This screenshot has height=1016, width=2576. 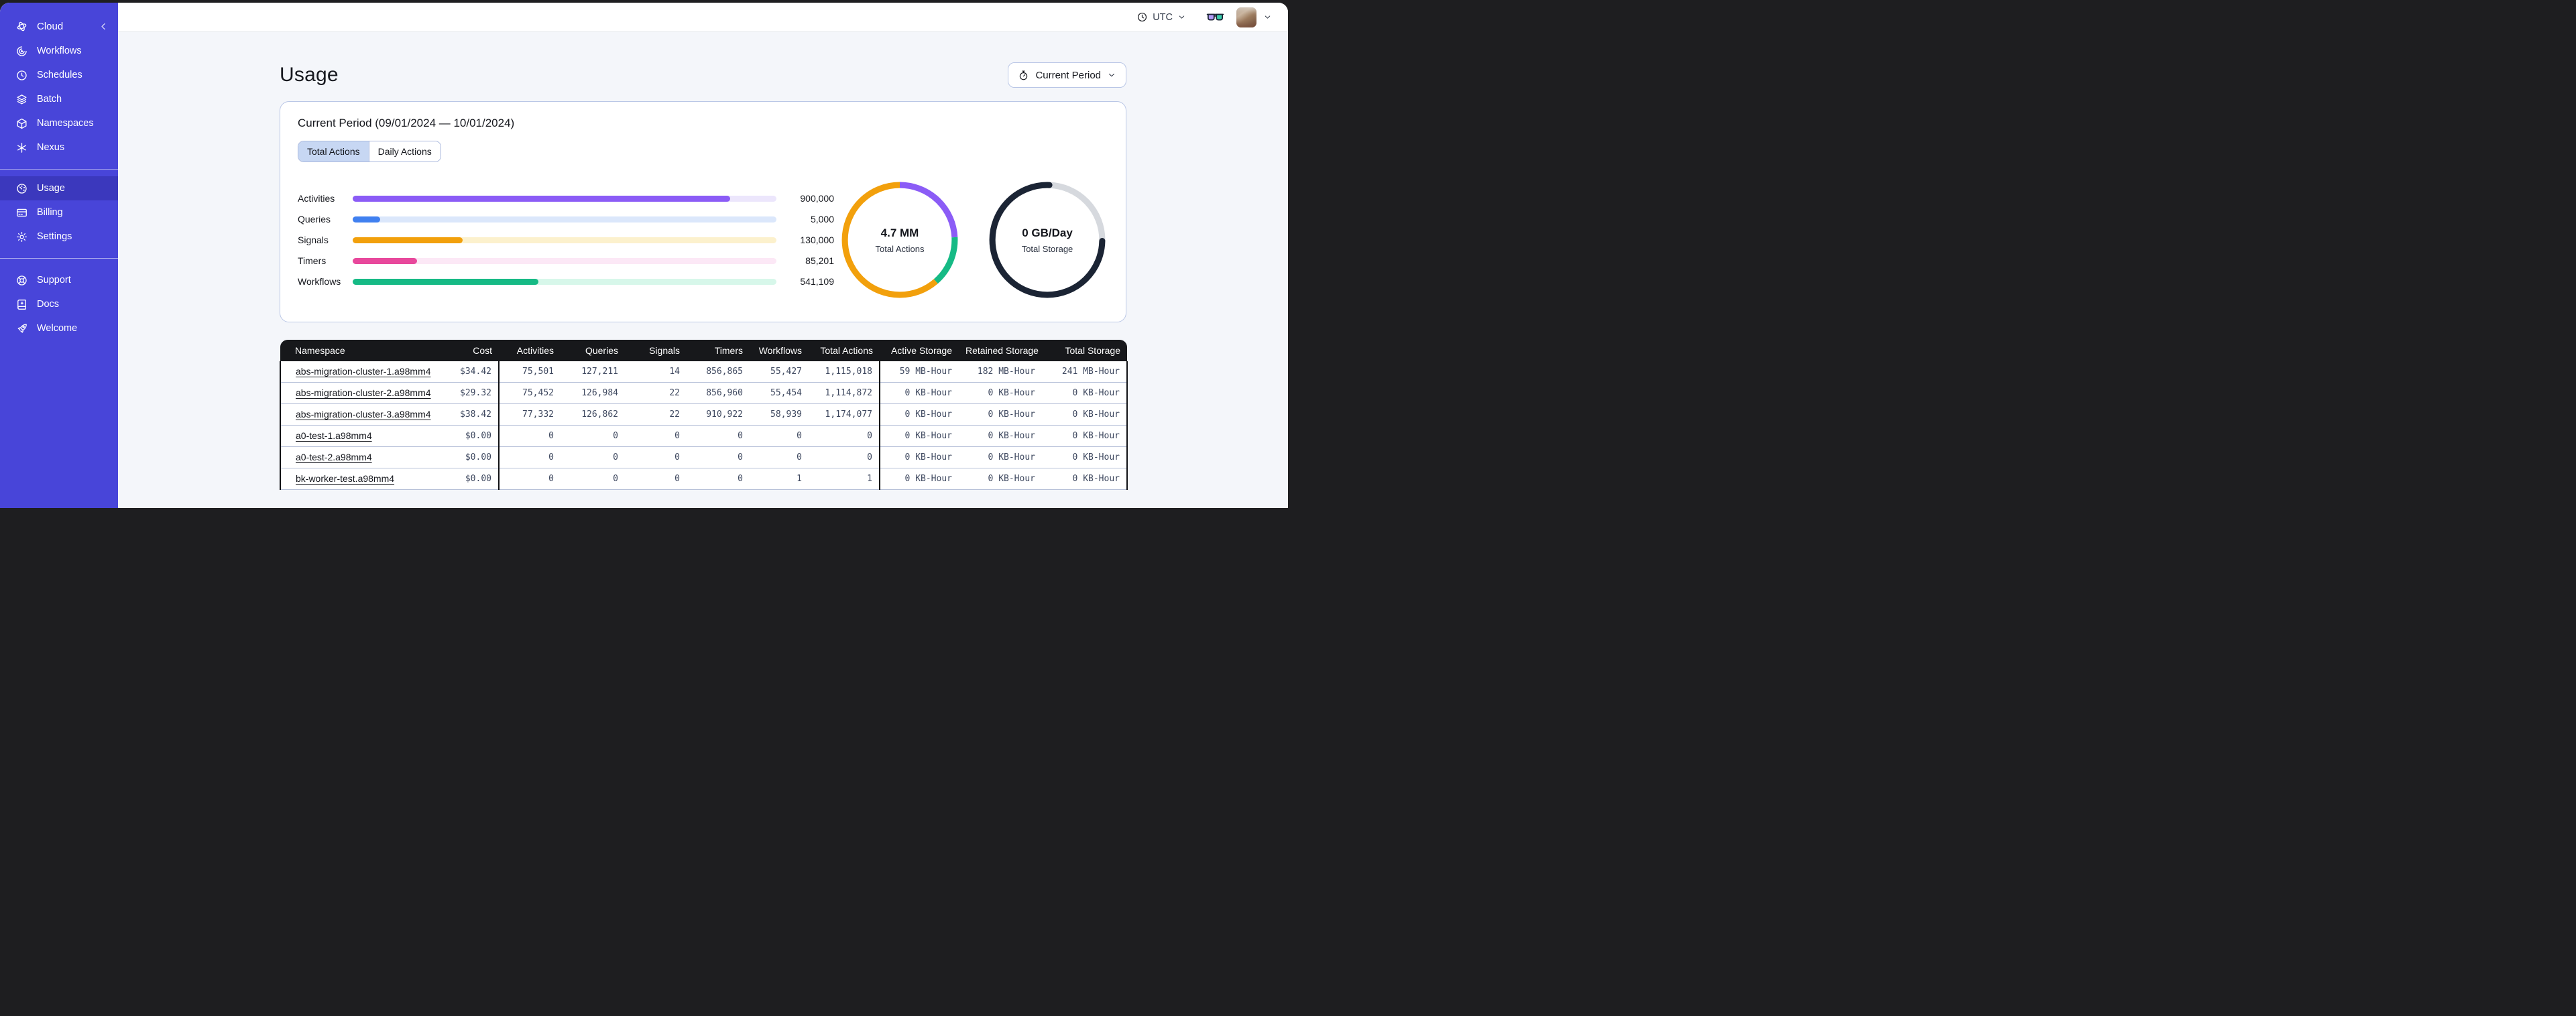 What do you see at coordinates (718, 372) in the screenshot?
I see `cell-timers: 856,865` at bounding box center [718, 372].